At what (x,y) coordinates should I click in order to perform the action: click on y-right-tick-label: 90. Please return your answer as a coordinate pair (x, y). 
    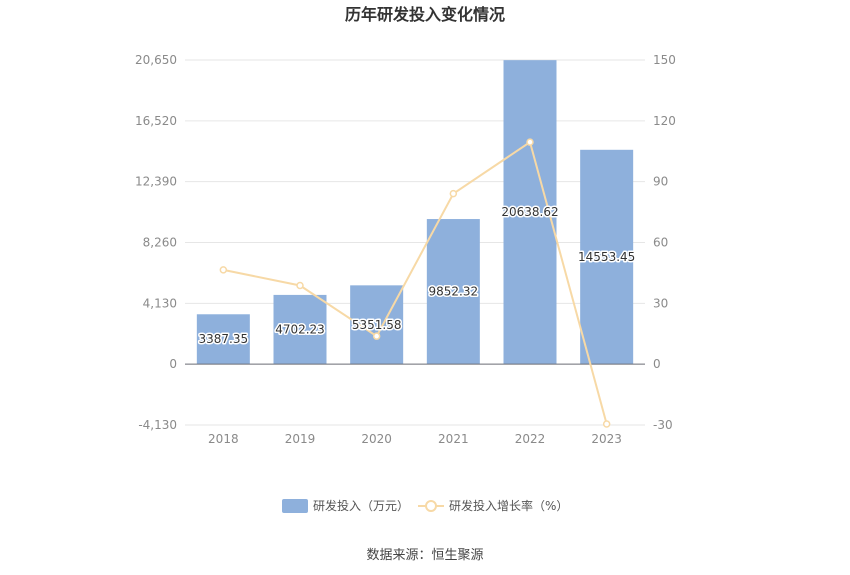
    Looking at the image, I should click on (660, 182).